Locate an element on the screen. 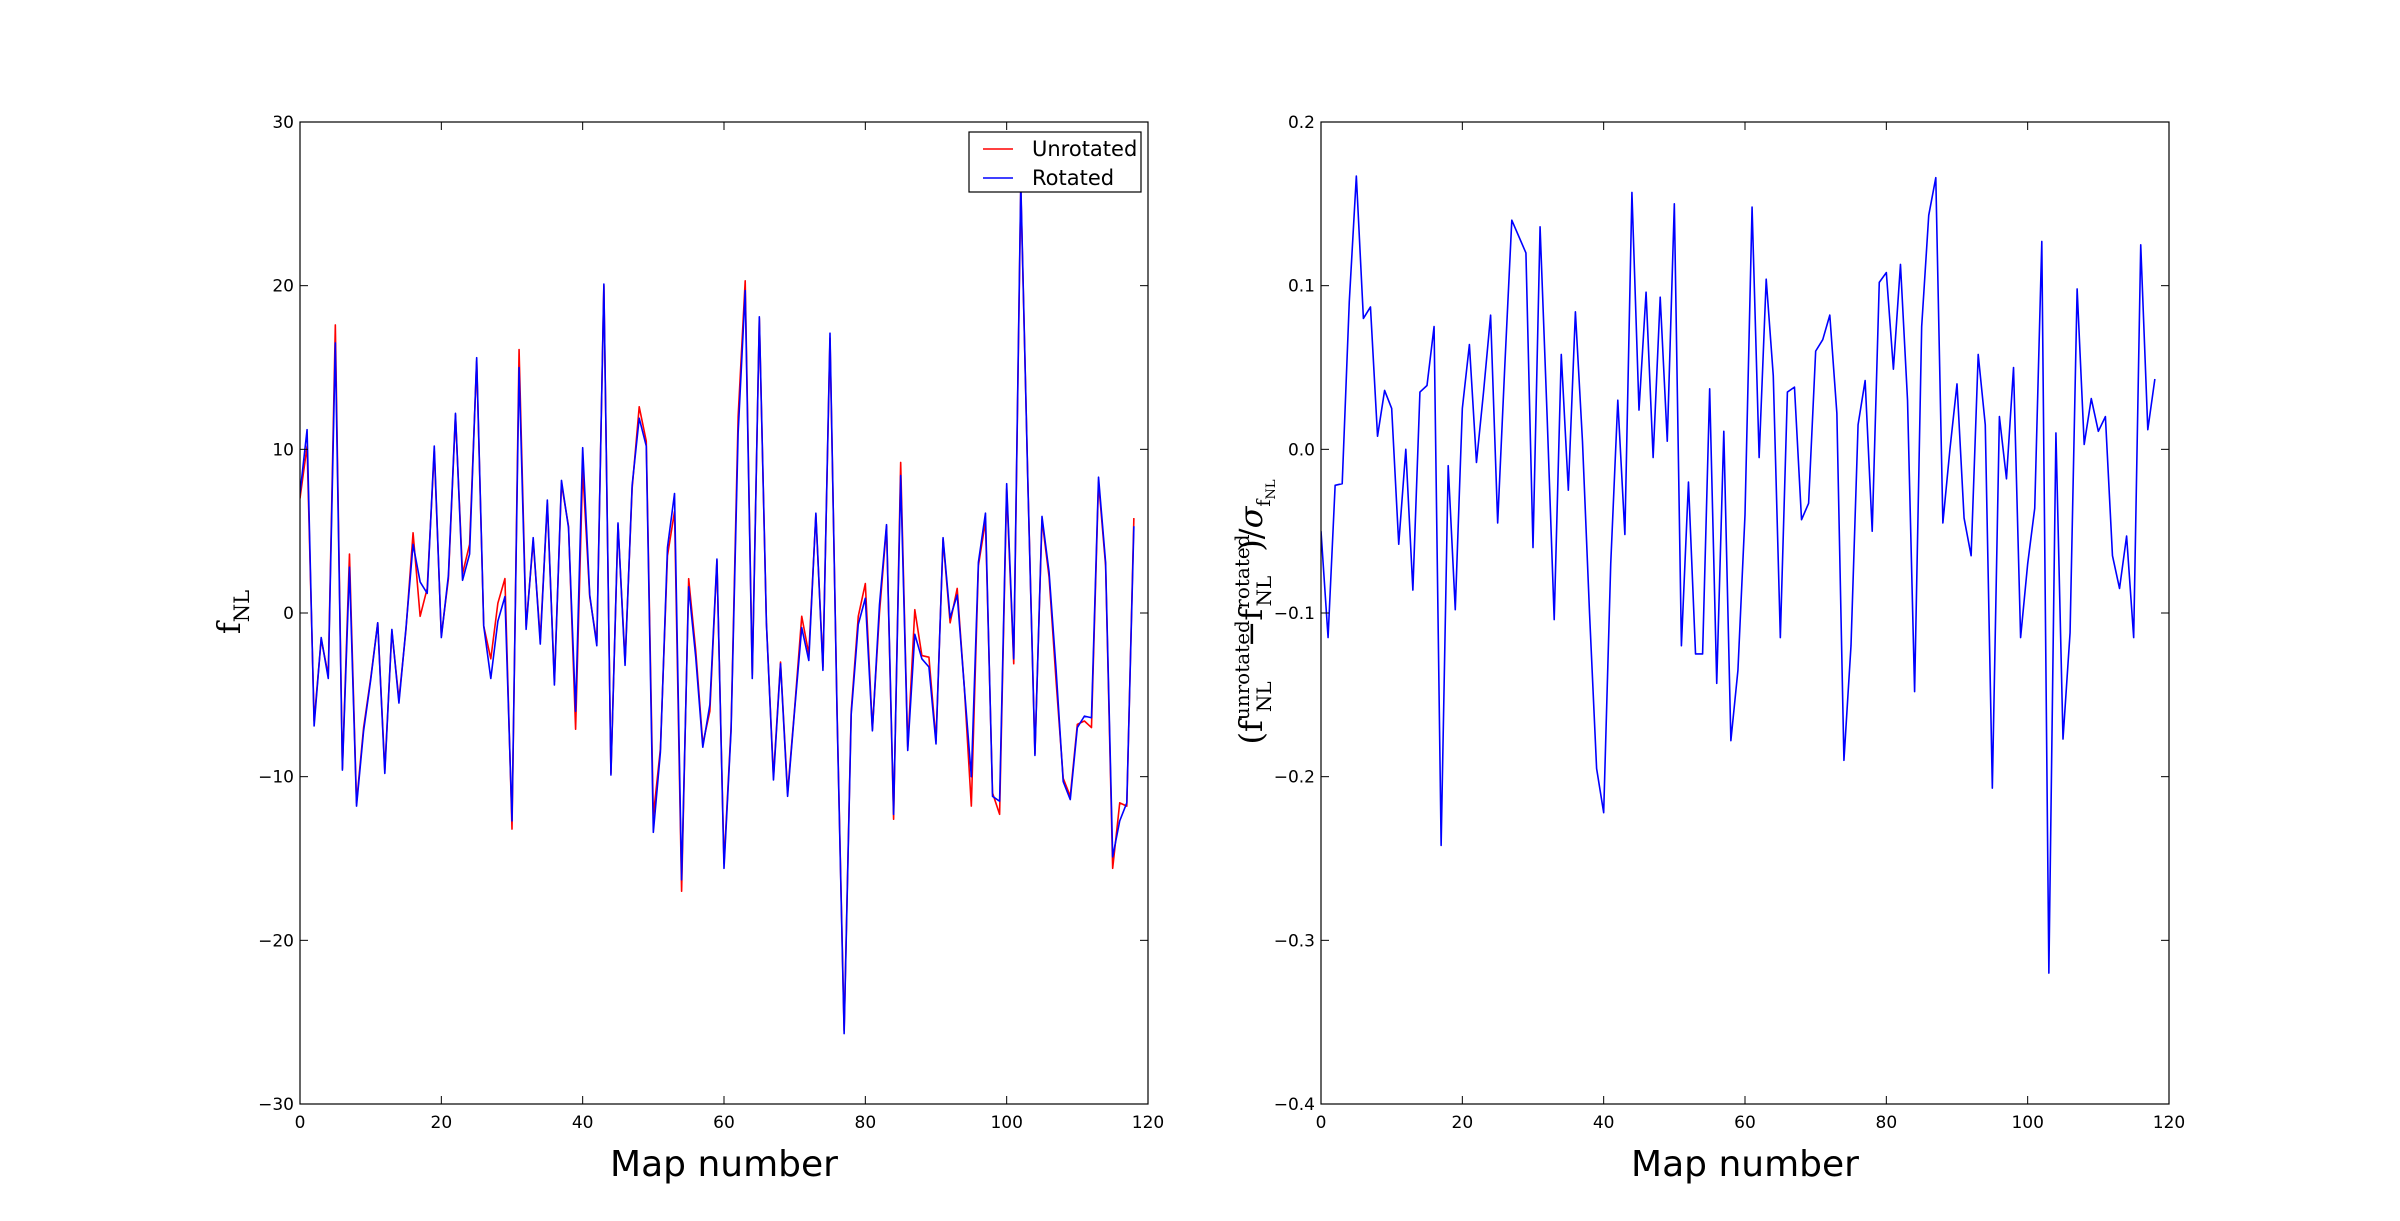  right-x-tick-label: 60 is located at coordinates (1745, 1123).